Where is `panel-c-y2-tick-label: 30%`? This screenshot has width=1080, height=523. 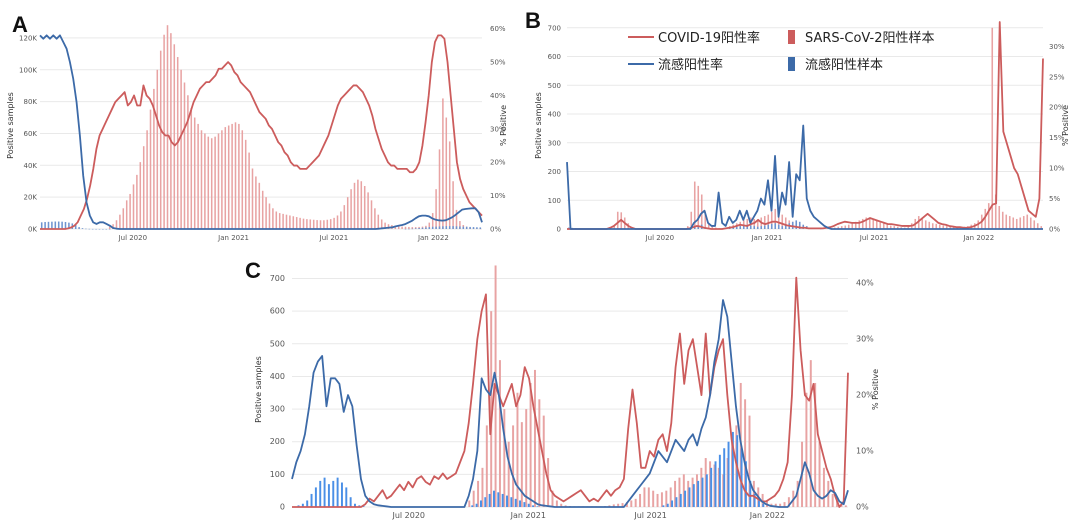
panel-c-y2-tick-label: 30% is located at coordinates (865, 339).